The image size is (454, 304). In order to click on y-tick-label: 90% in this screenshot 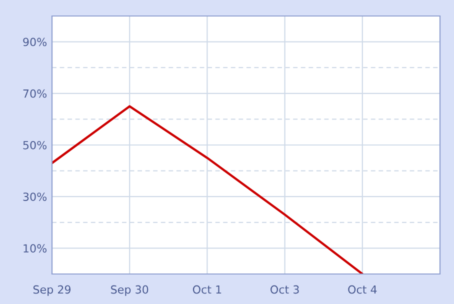, I will do `click(35, 42)`.